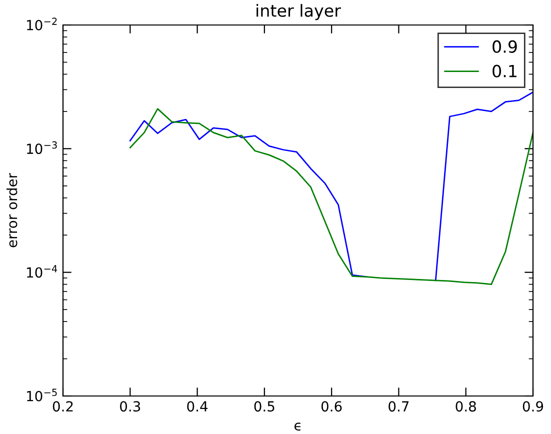 This screenshot has width=551, height=434. Describe the element at coordinates (504, 71) in the screenshot. I see `legend-label: 0.1` at that location.